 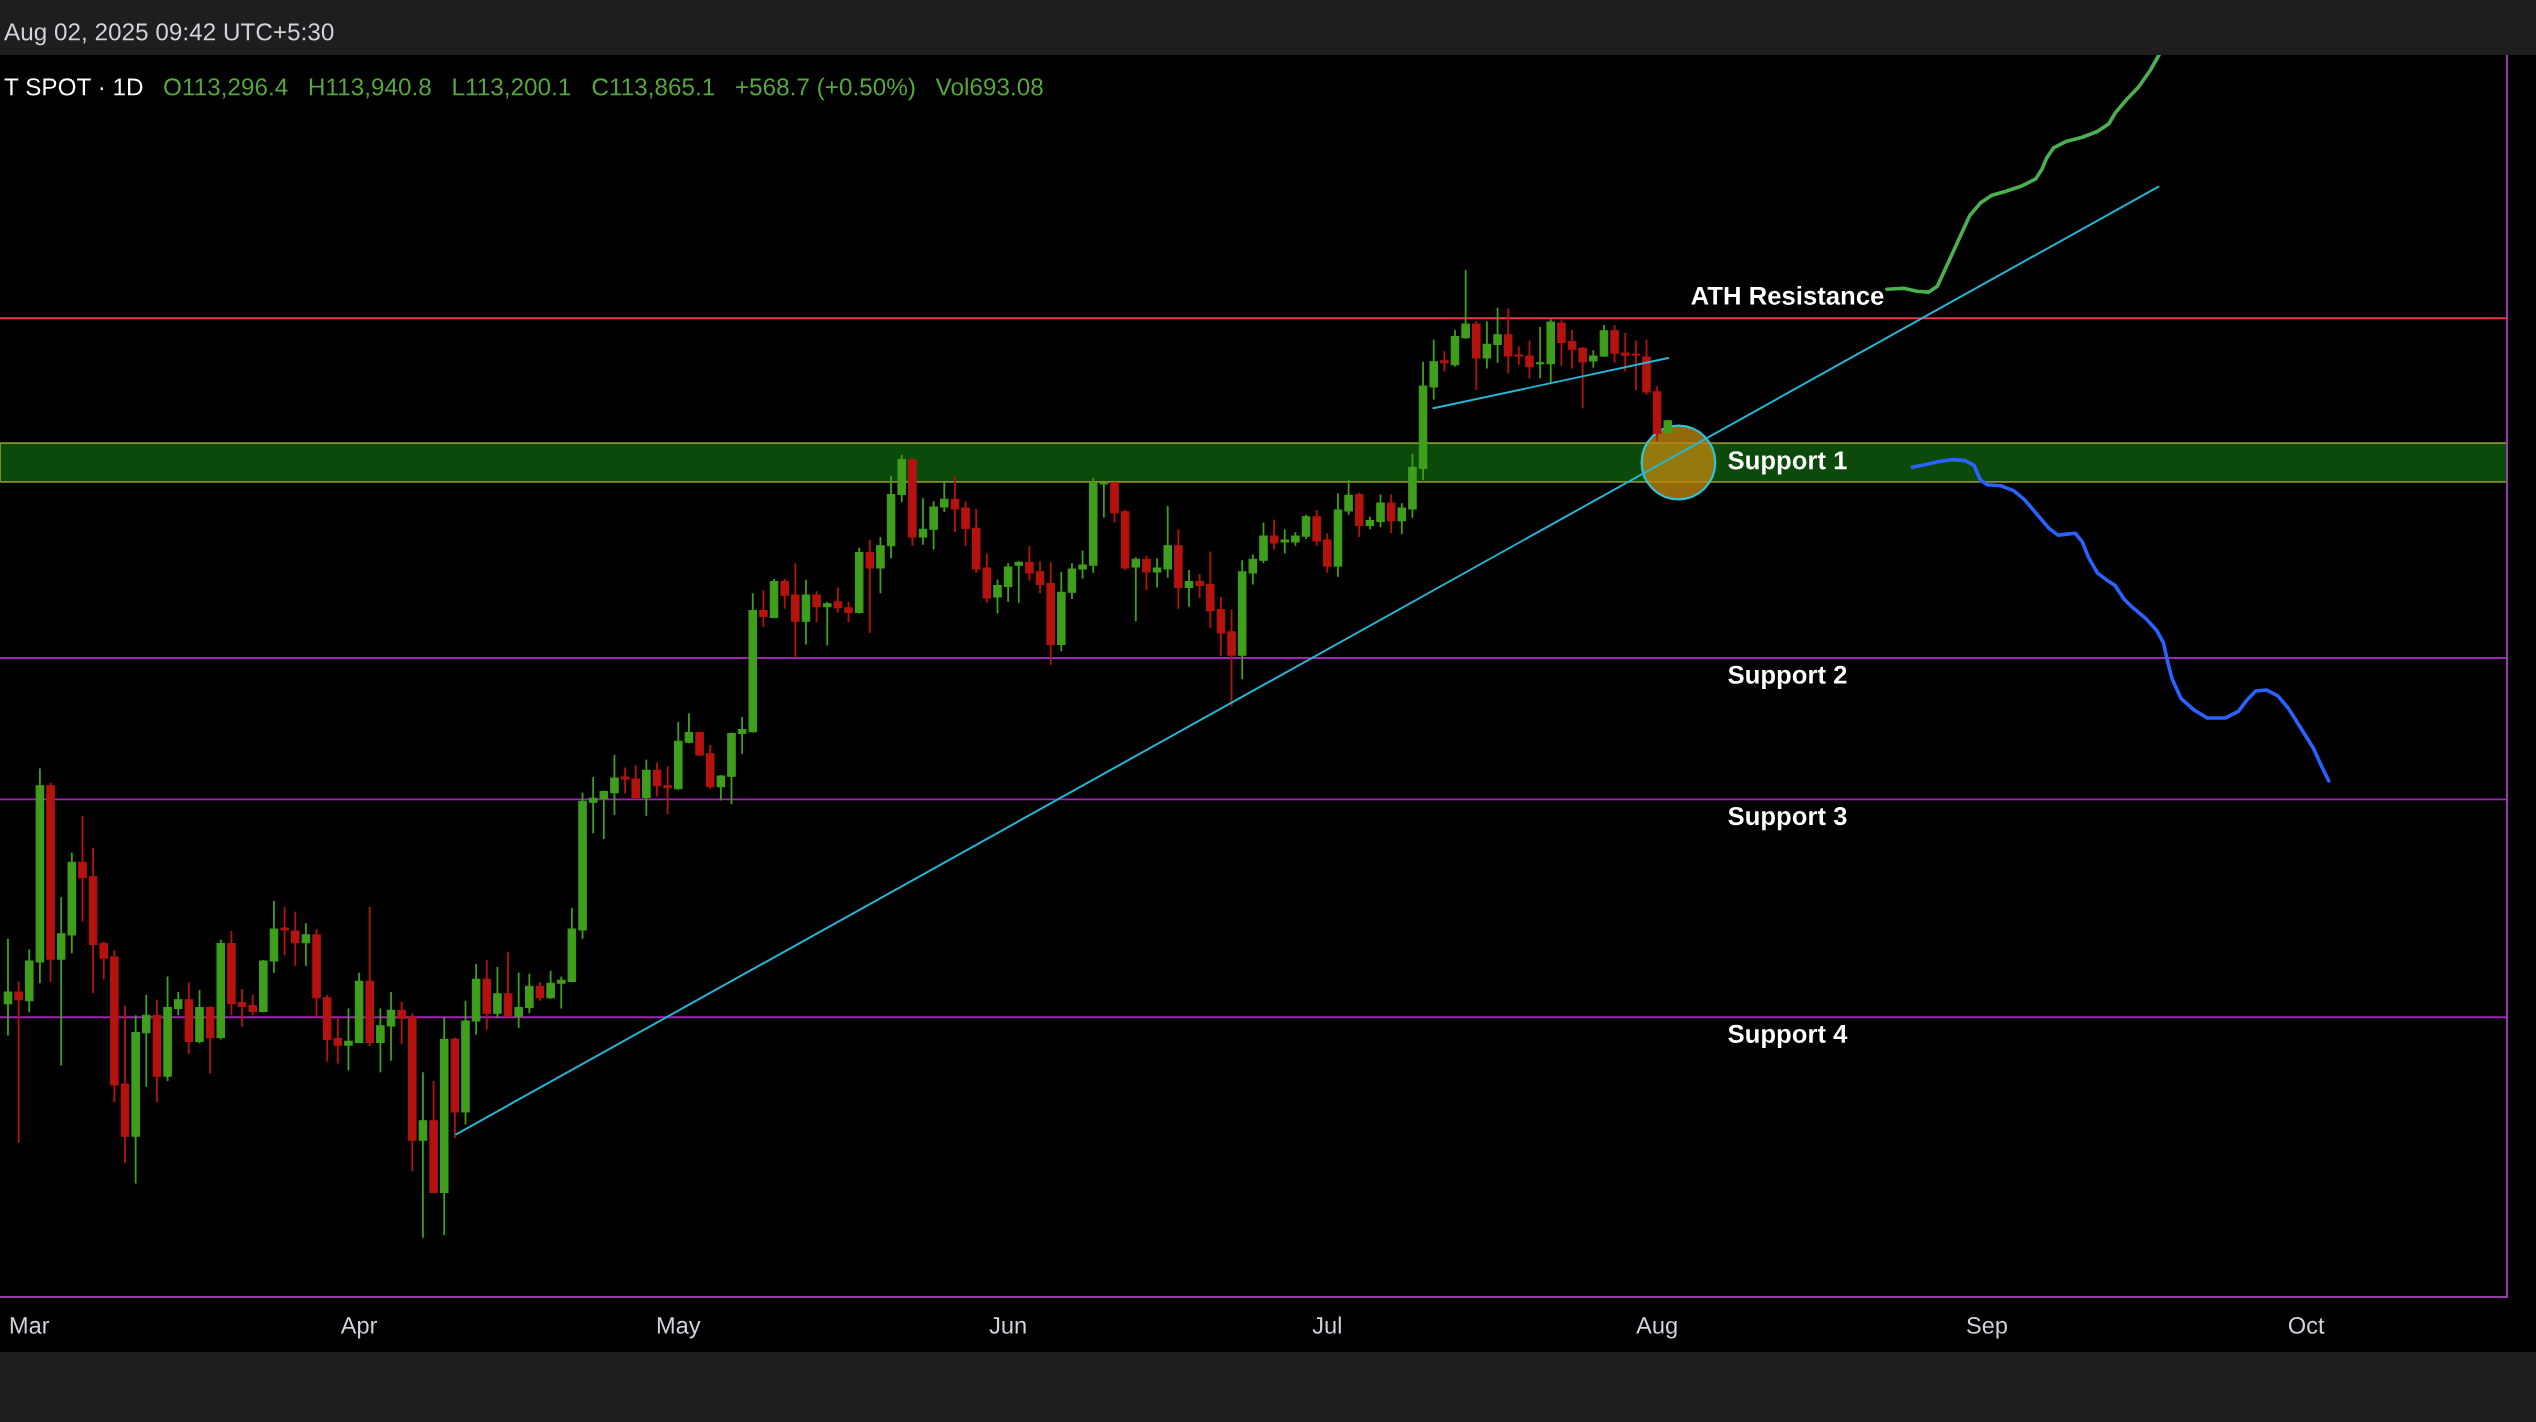 I want to click on x-tick-label: Oct, so click(x=2306, y=1325).